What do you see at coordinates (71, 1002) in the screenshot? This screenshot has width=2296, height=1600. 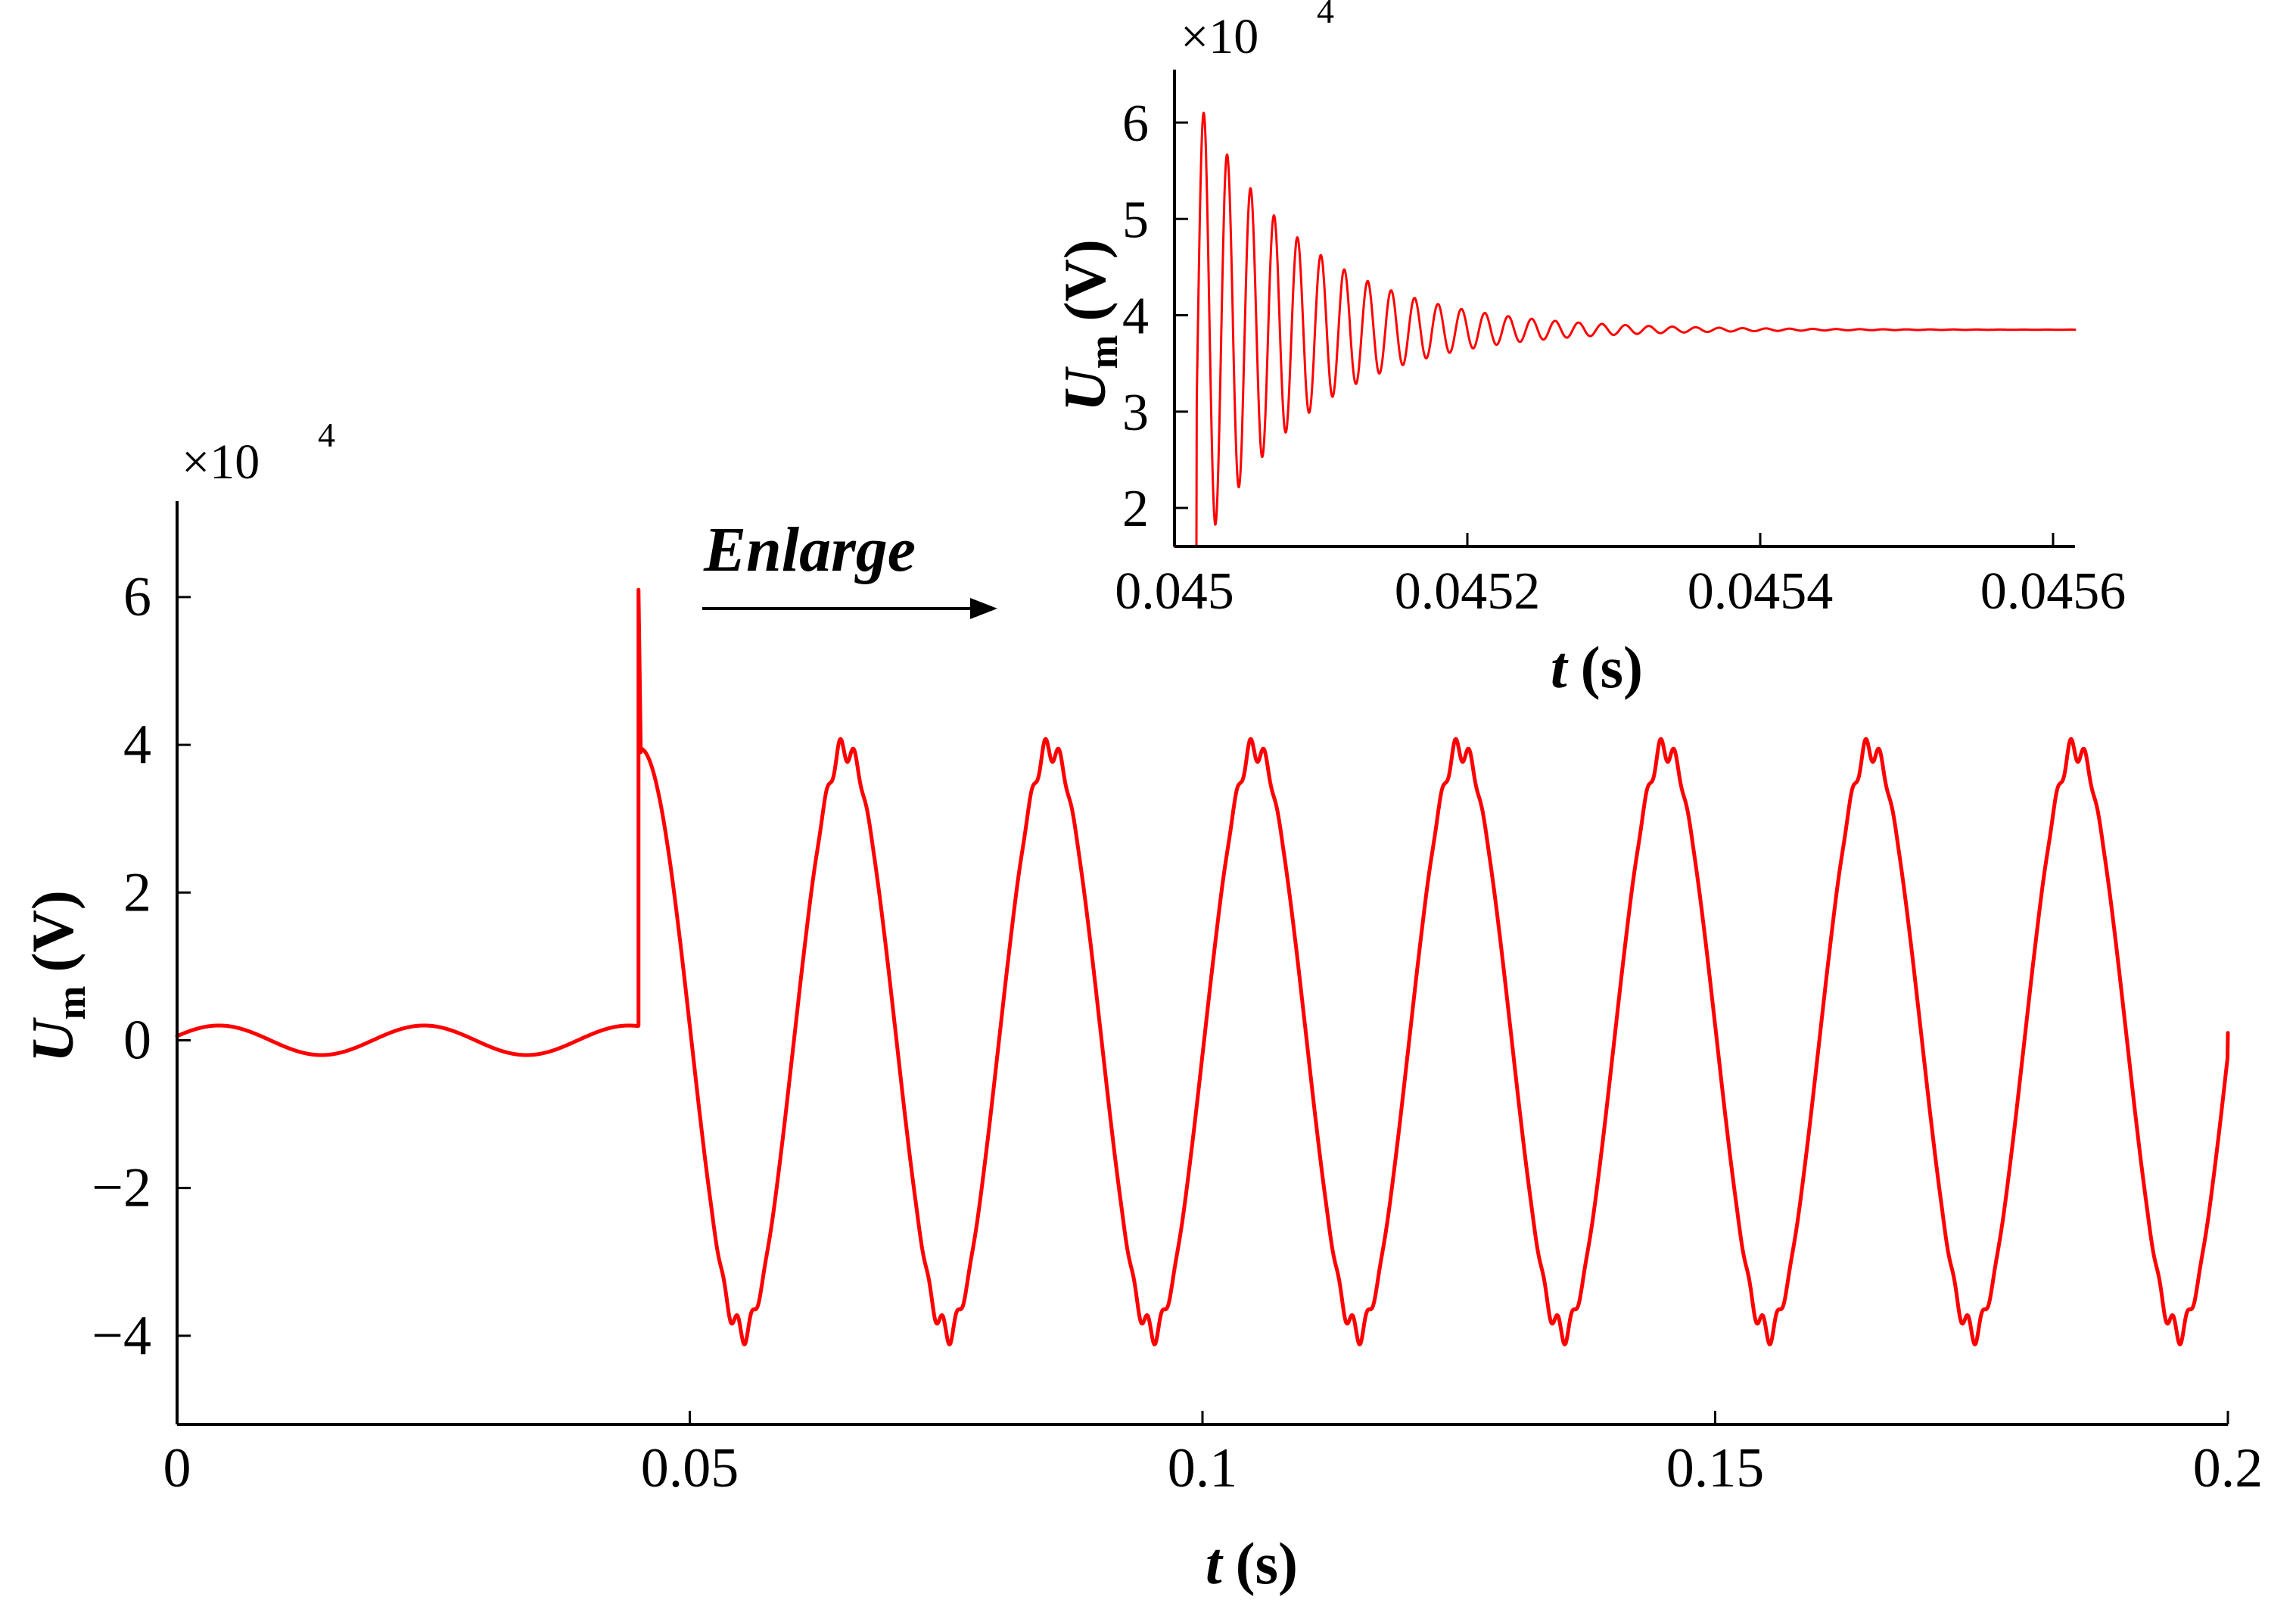 I see `main-ylabel-sub: m` at bounding box center [71, 1002].